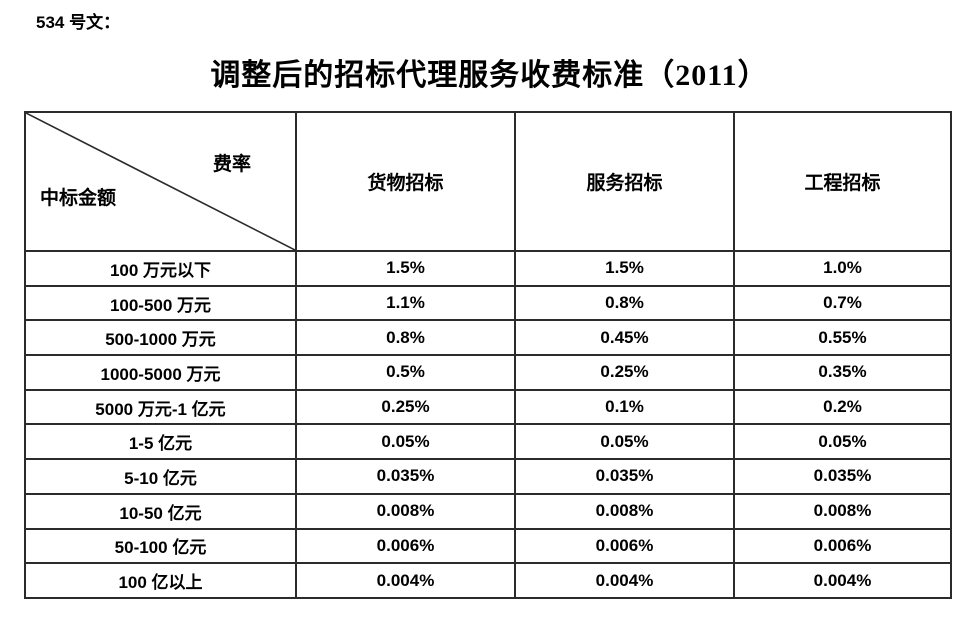 The image size is (979, 629). What do you see at coordinates (842, 268) in the screenshot?
I see `rate-cell: 1.0%` at bounding box center [842, 268].